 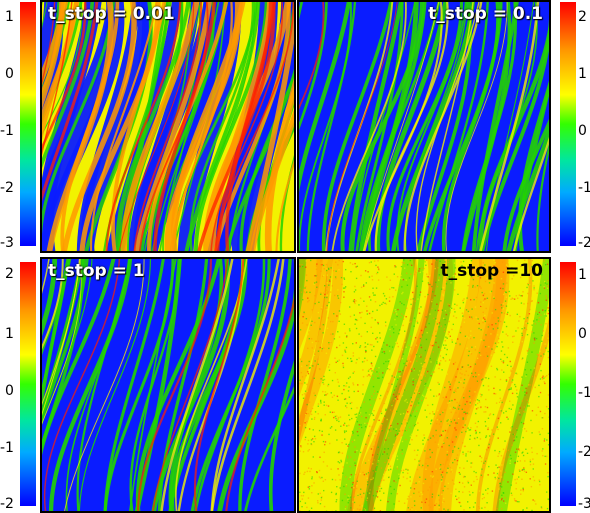 I want to click on colorbar-top-right, so click(x=568, y=124).